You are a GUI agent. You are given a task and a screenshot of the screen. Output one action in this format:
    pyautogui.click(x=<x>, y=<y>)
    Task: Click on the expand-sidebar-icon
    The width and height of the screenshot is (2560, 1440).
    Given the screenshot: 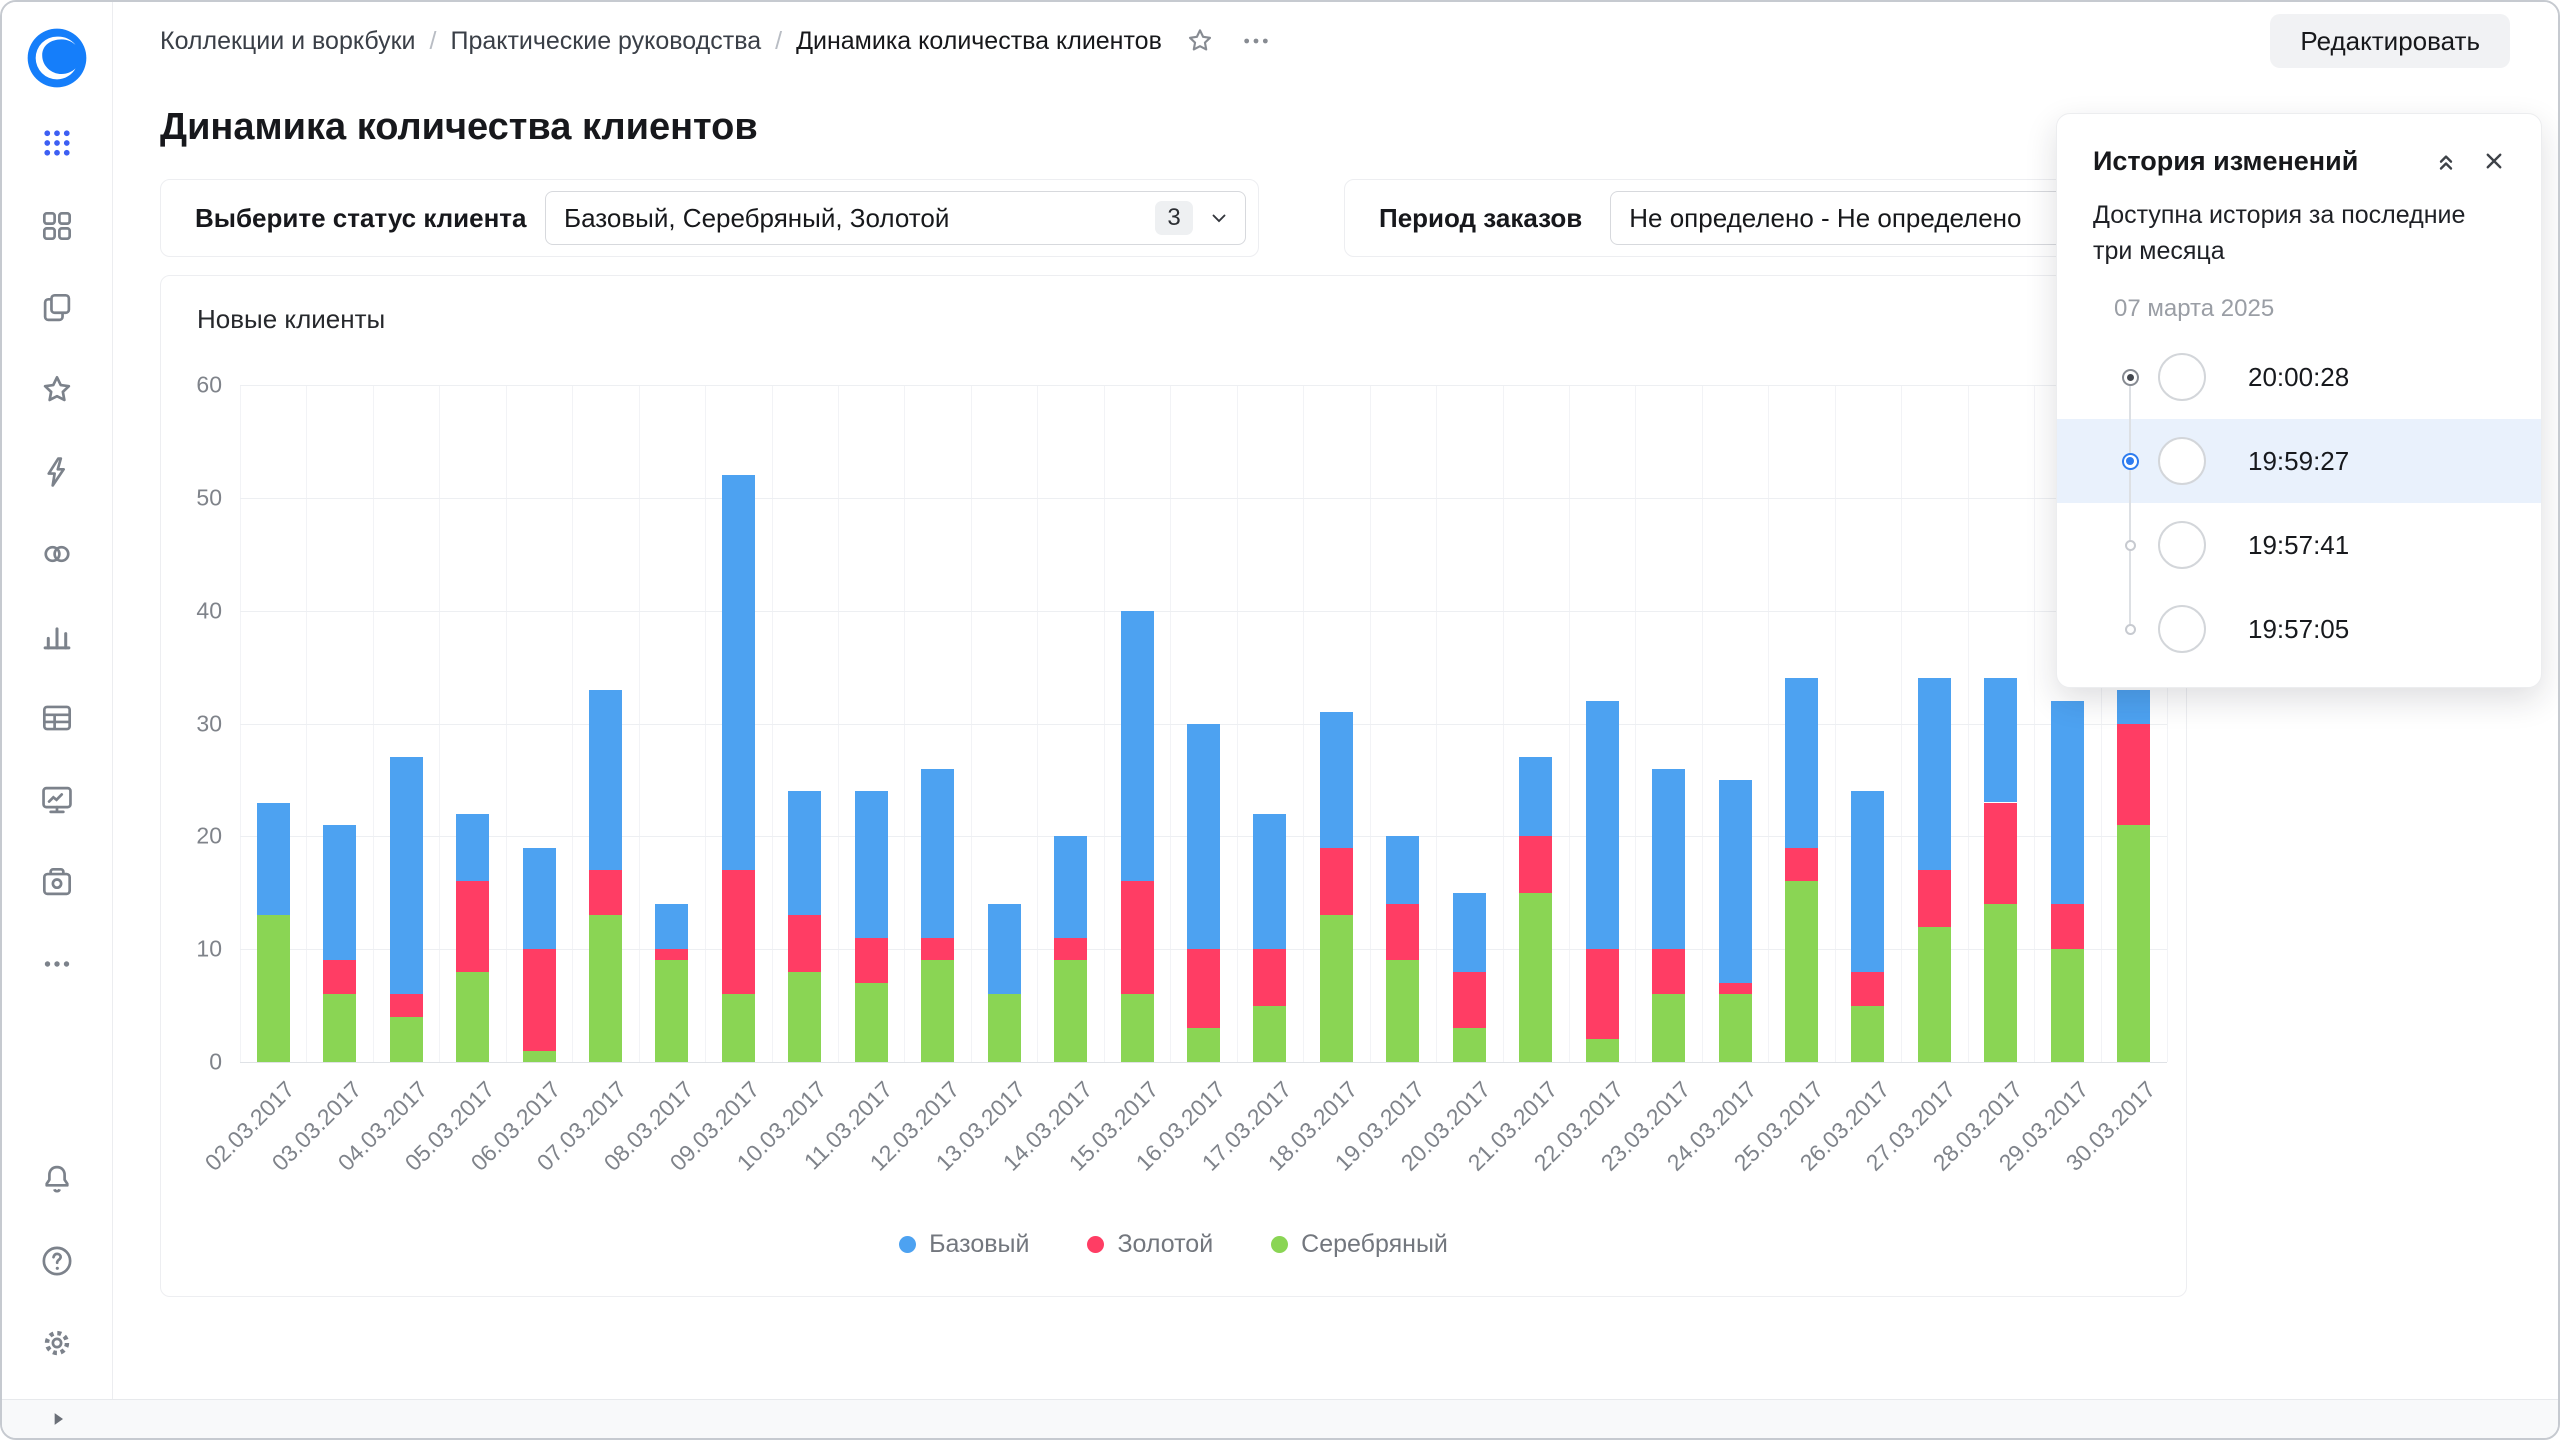 What is the action you would take?
    pyautogui.click(x=58, y=1419)
    